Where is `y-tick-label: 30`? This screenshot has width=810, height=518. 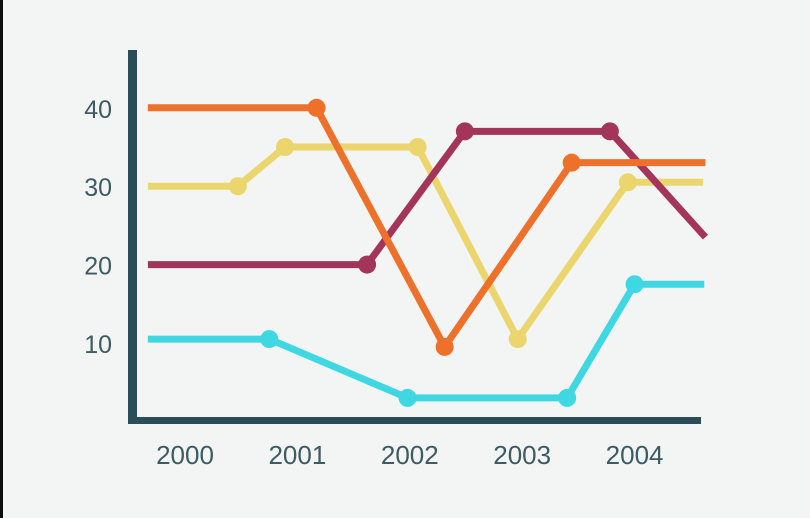
y-tick-label: 30 is located at coordinates (98, 188).